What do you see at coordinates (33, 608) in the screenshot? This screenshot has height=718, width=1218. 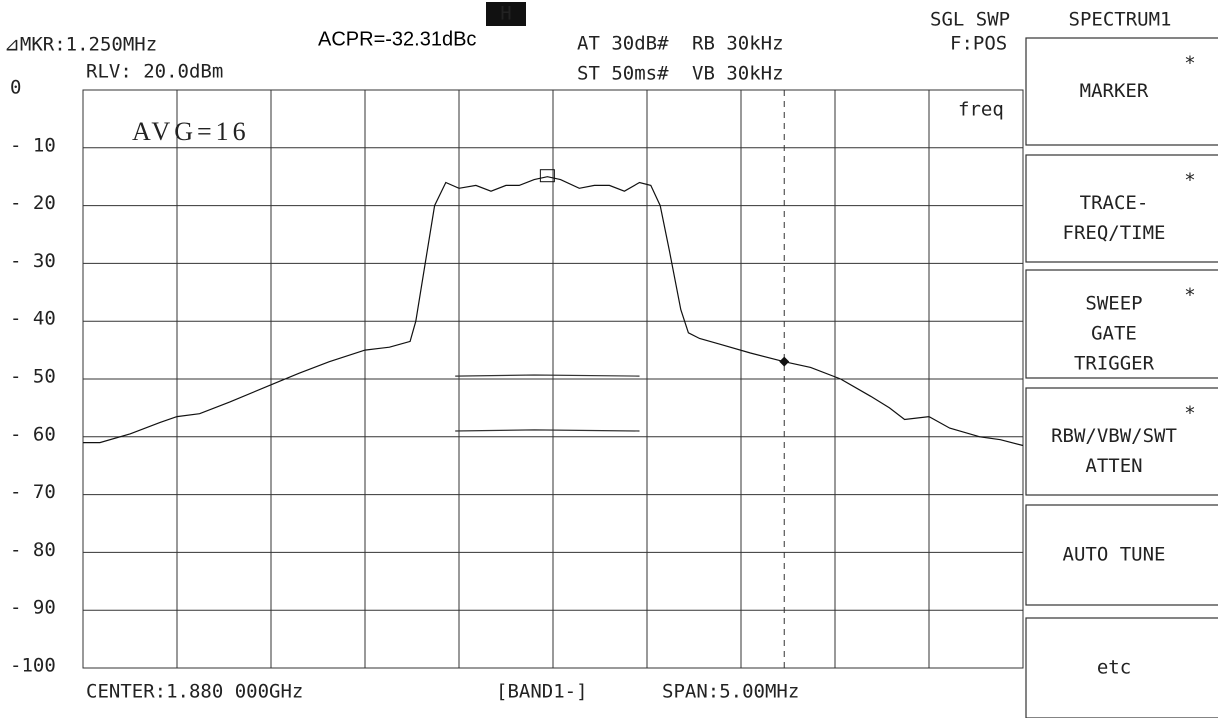 I see `y-tick-label: - 90` at bounding box center [33, 608].